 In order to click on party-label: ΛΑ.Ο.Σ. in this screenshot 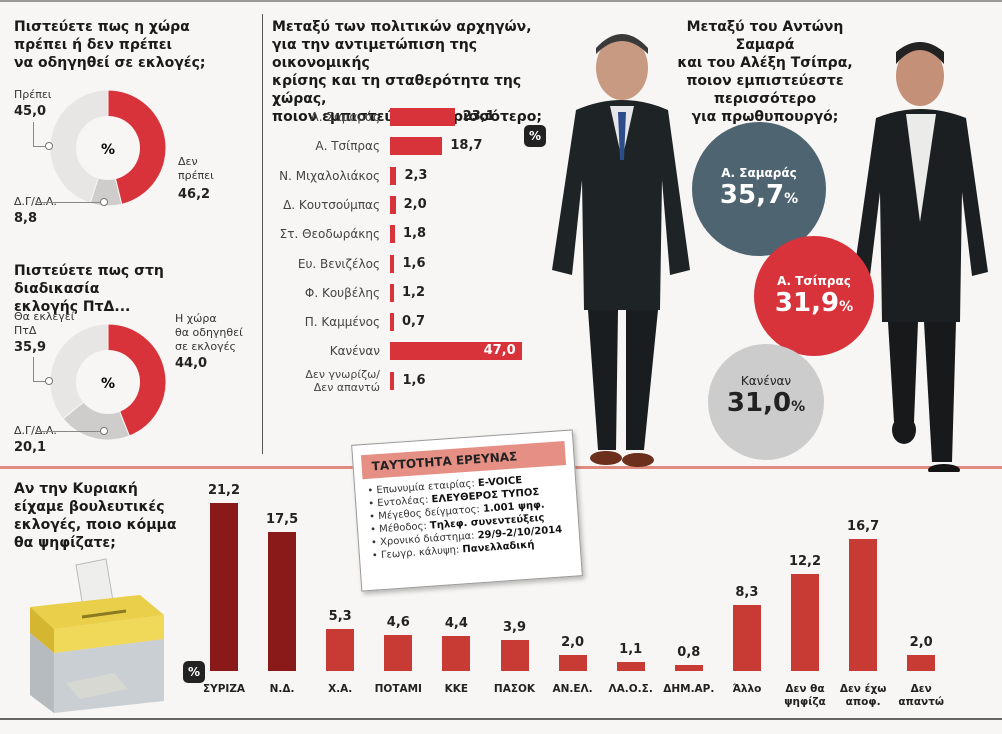, I will do `click(630, 689)`.